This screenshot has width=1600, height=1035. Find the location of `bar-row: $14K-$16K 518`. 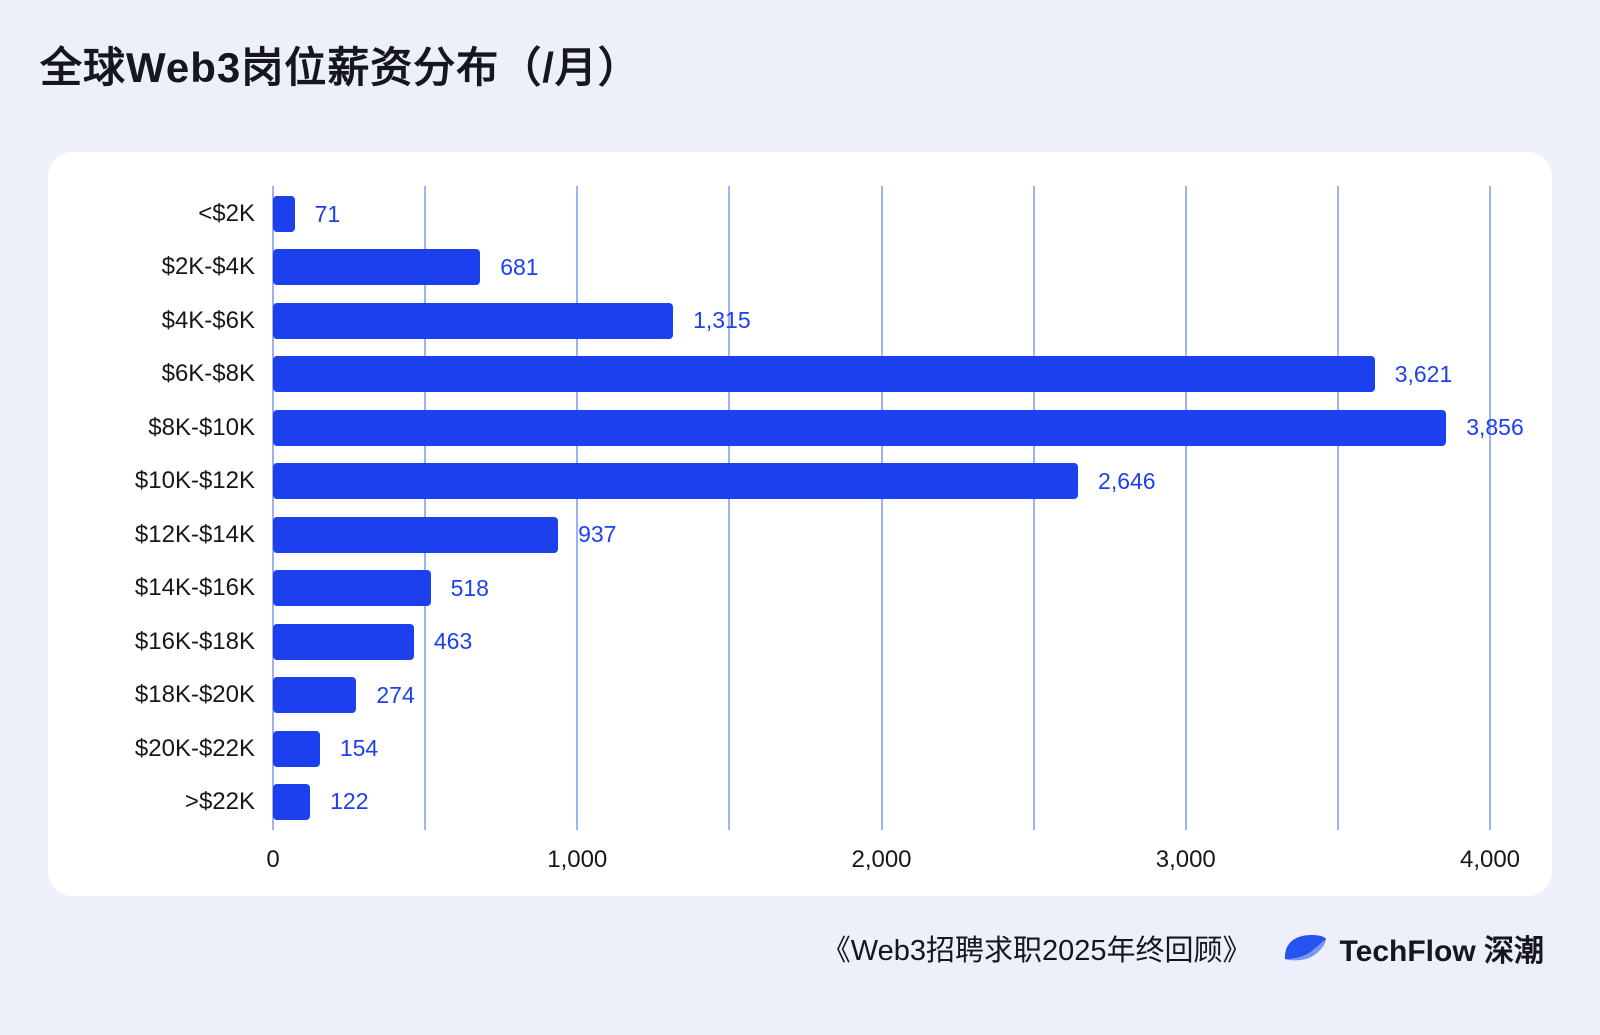

bar-row: $14K-$16K 518 is located at coordinates (789, 588).